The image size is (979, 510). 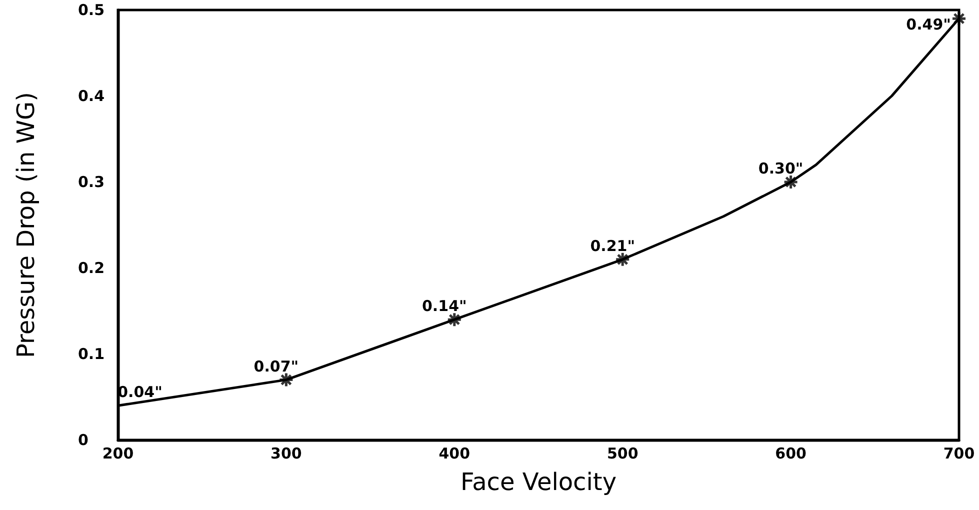 What do you see at coordinates (91, 354) in the screenshot?
I see `y-tick-label: 0.1` at bounding box center [91, 354].